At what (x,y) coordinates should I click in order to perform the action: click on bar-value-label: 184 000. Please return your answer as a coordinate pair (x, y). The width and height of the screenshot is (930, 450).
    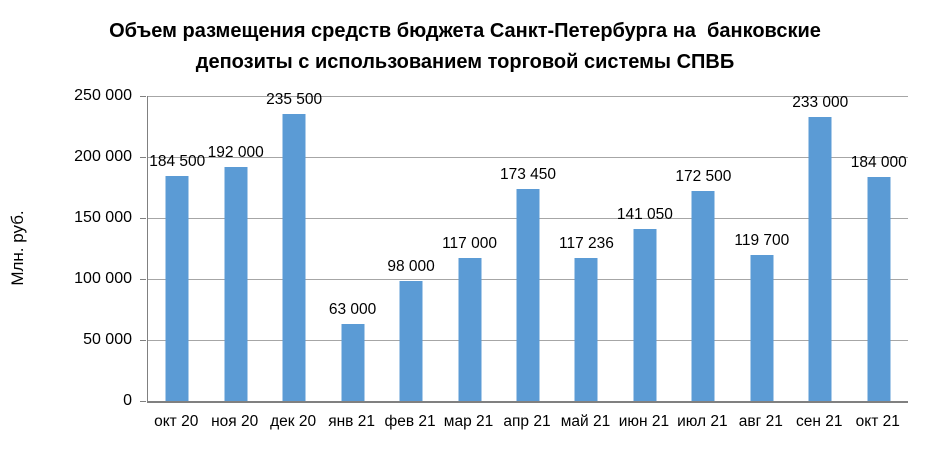
    Looking at the image, I should click on (878, 162).